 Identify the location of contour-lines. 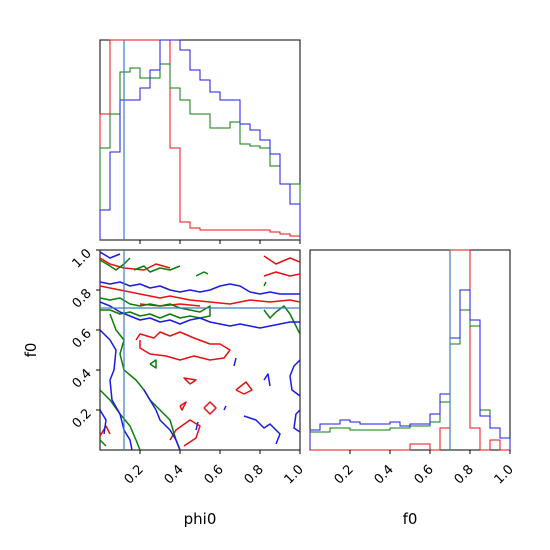
(200, 350).